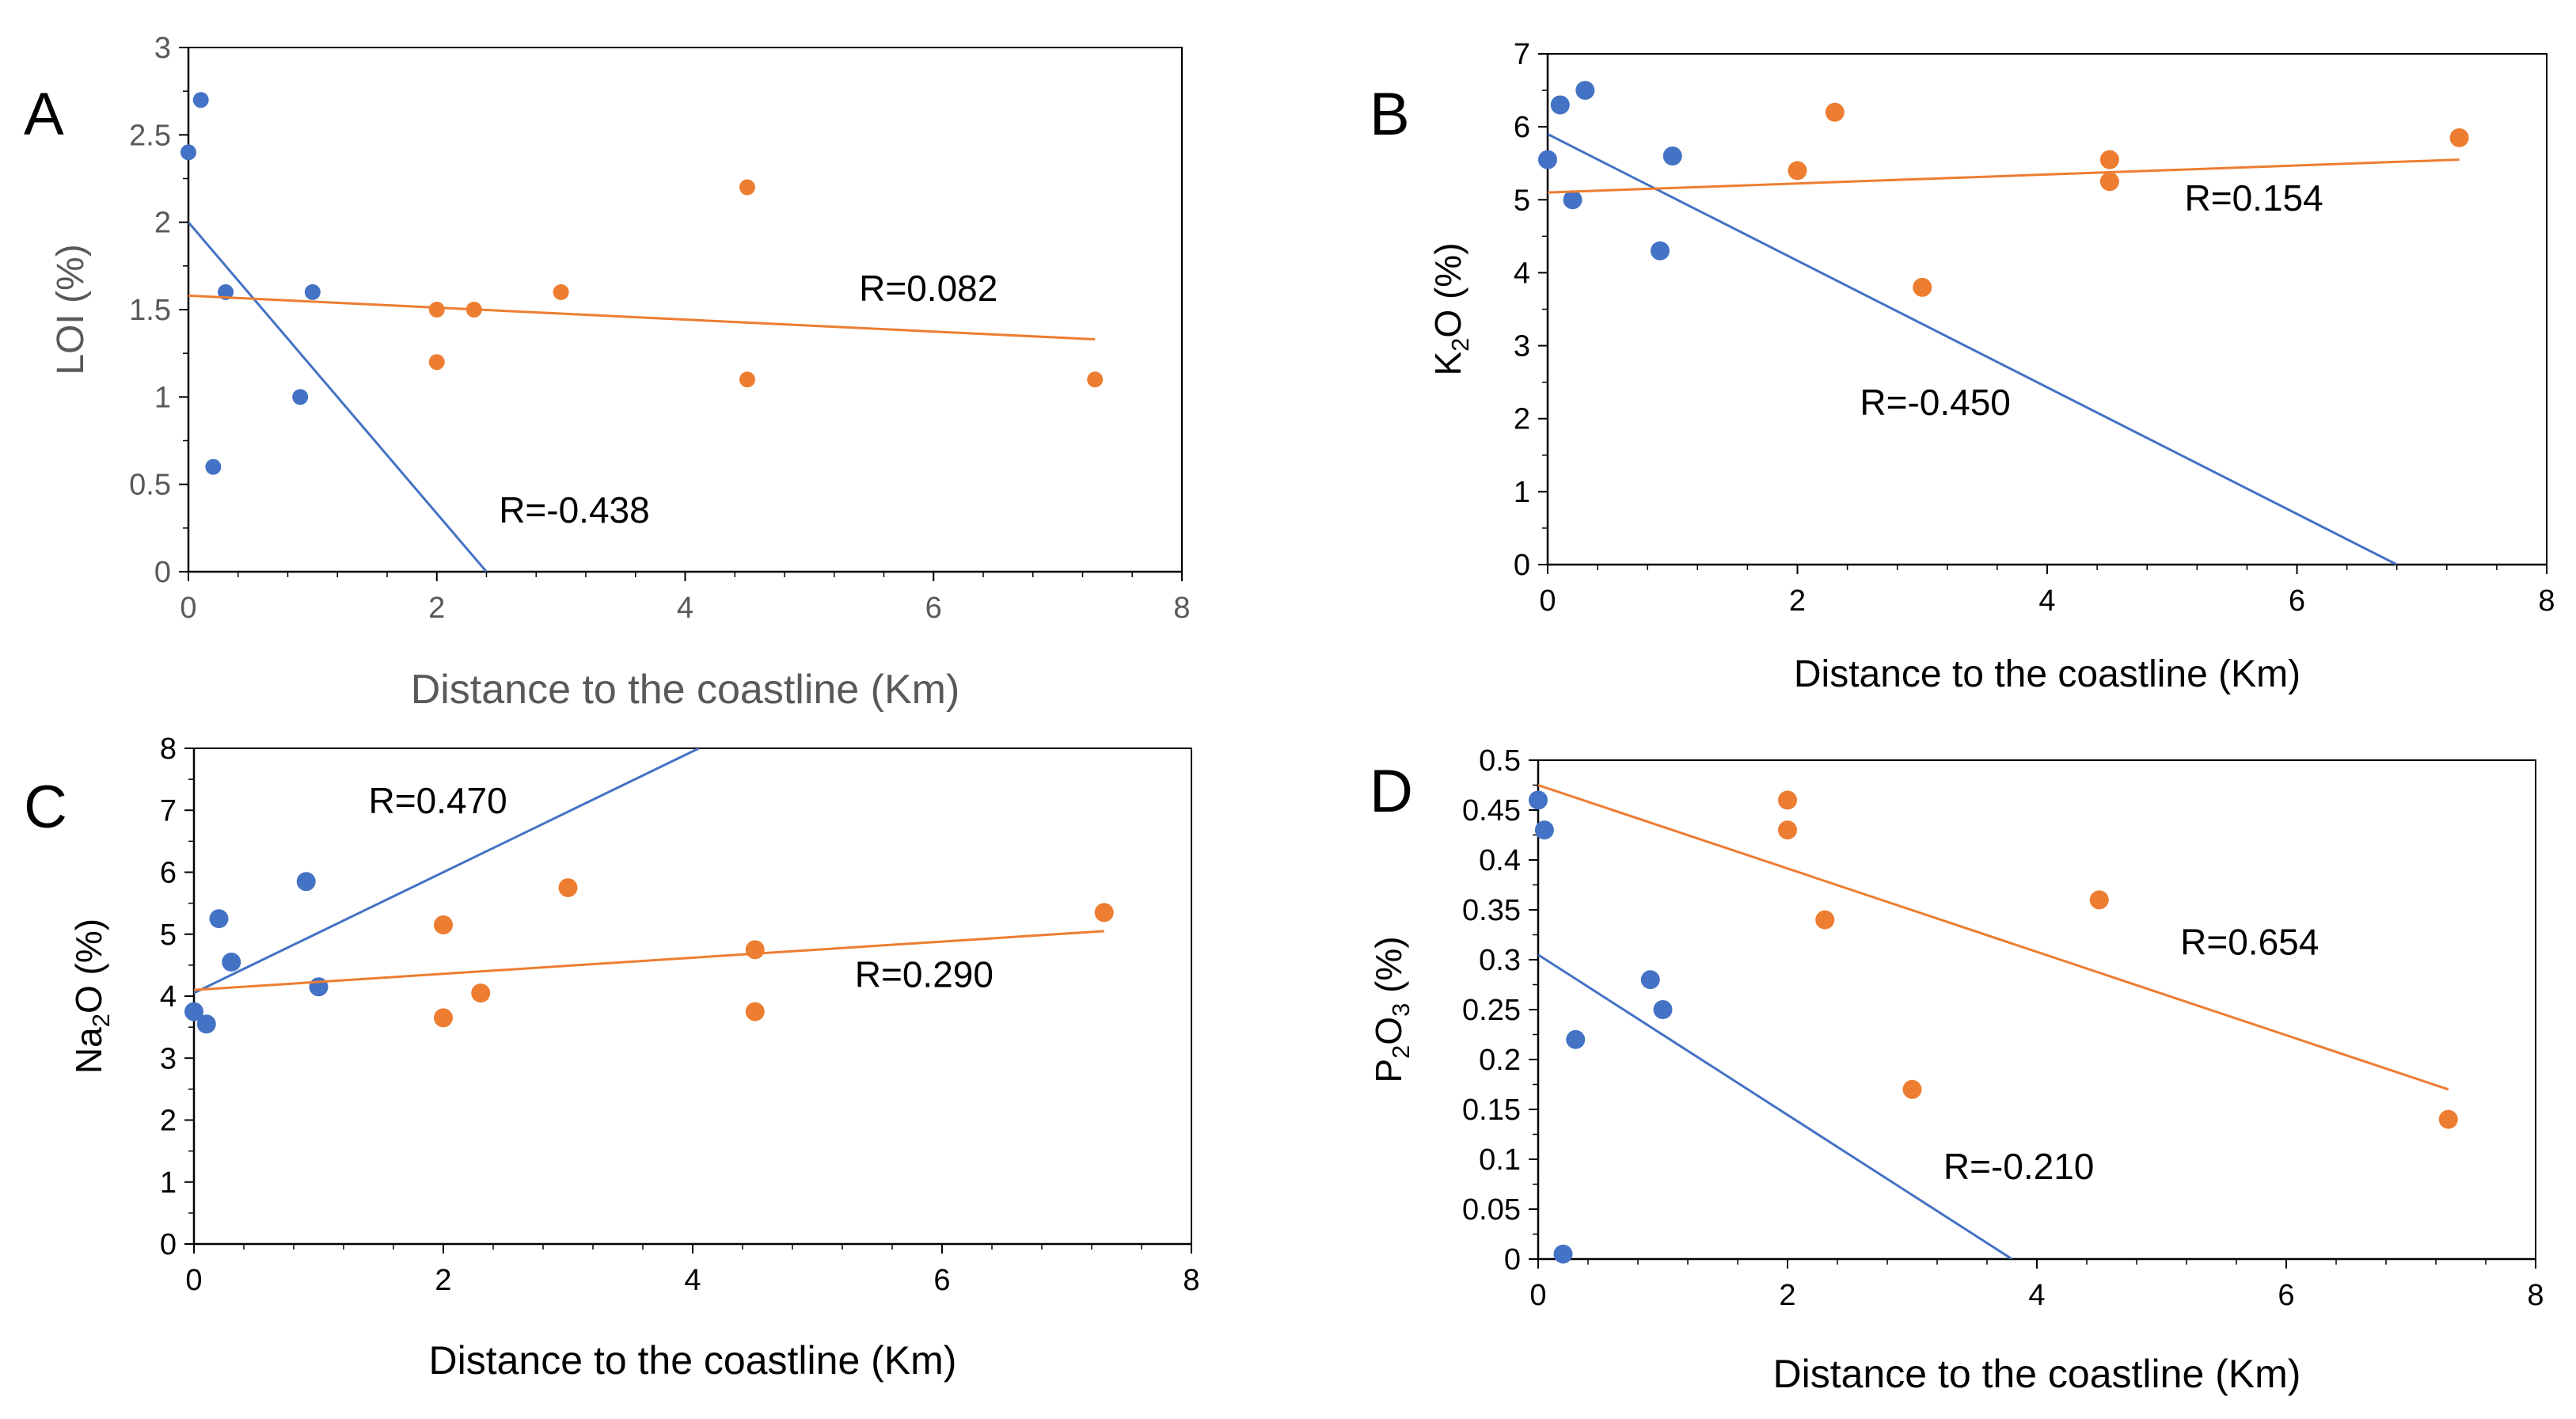  Describe the element at coordinates (169, 749) in the screenshot. I see `y-tick-label: 8` at that location.